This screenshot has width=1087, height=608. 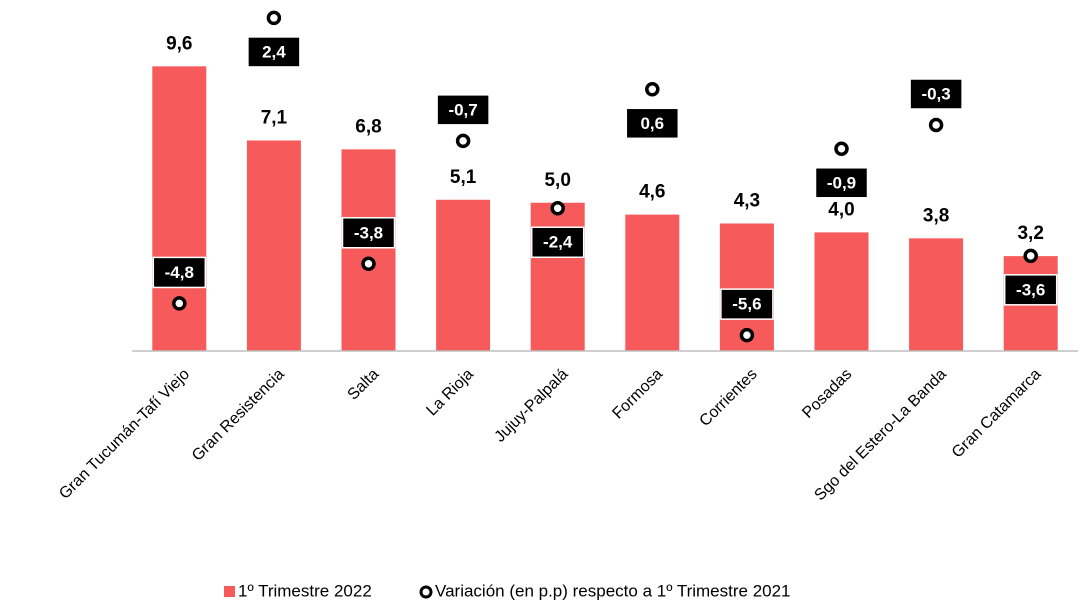 I want to click on point-value-label: -0,7, so click(x=462, y=109).